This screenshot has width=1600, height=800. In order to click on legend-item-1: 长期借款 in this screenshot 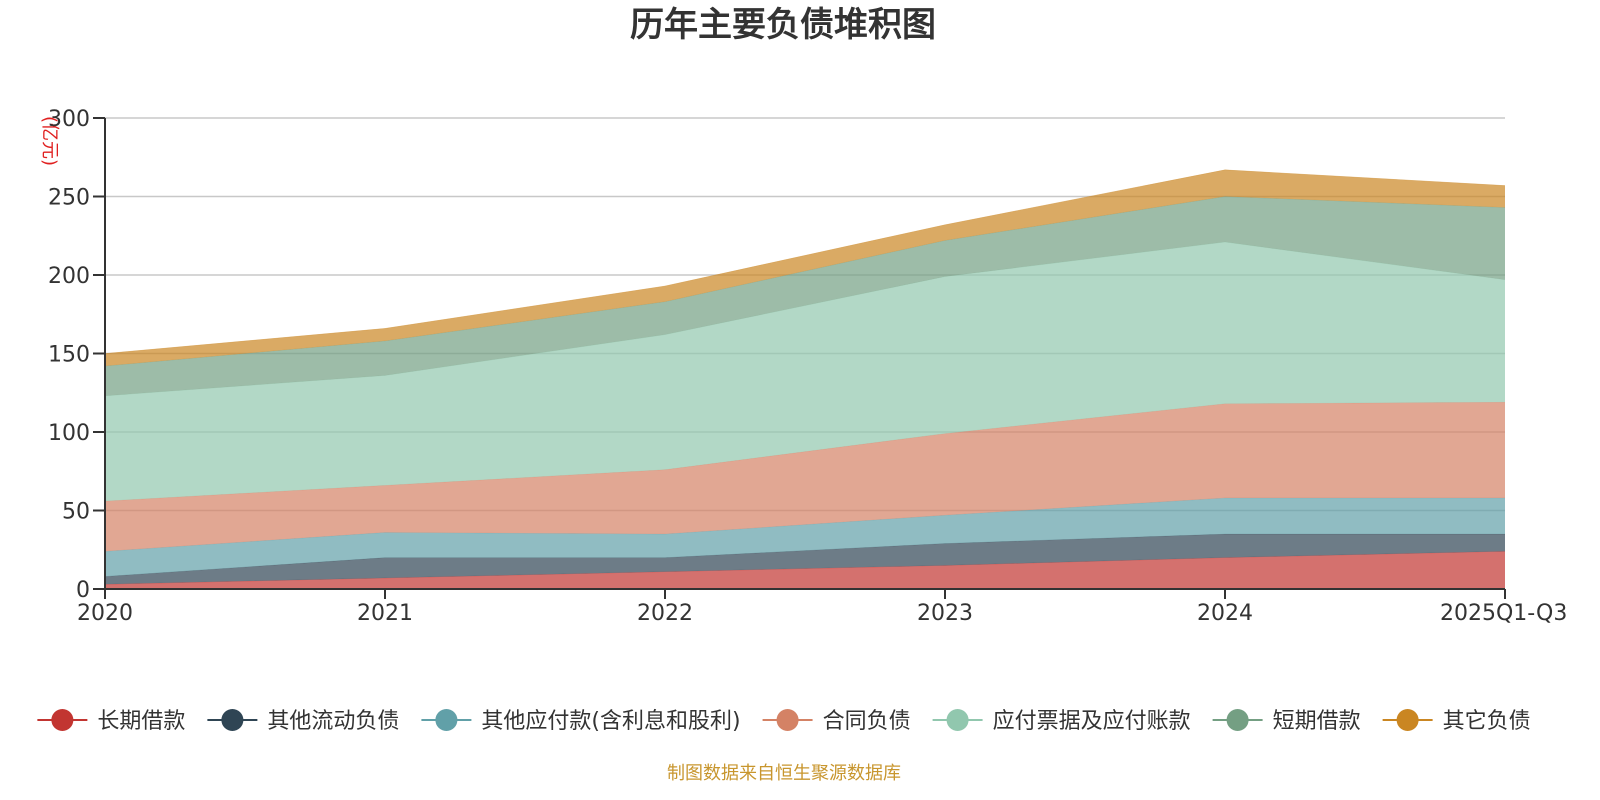, I will do `click(111, 721)`.